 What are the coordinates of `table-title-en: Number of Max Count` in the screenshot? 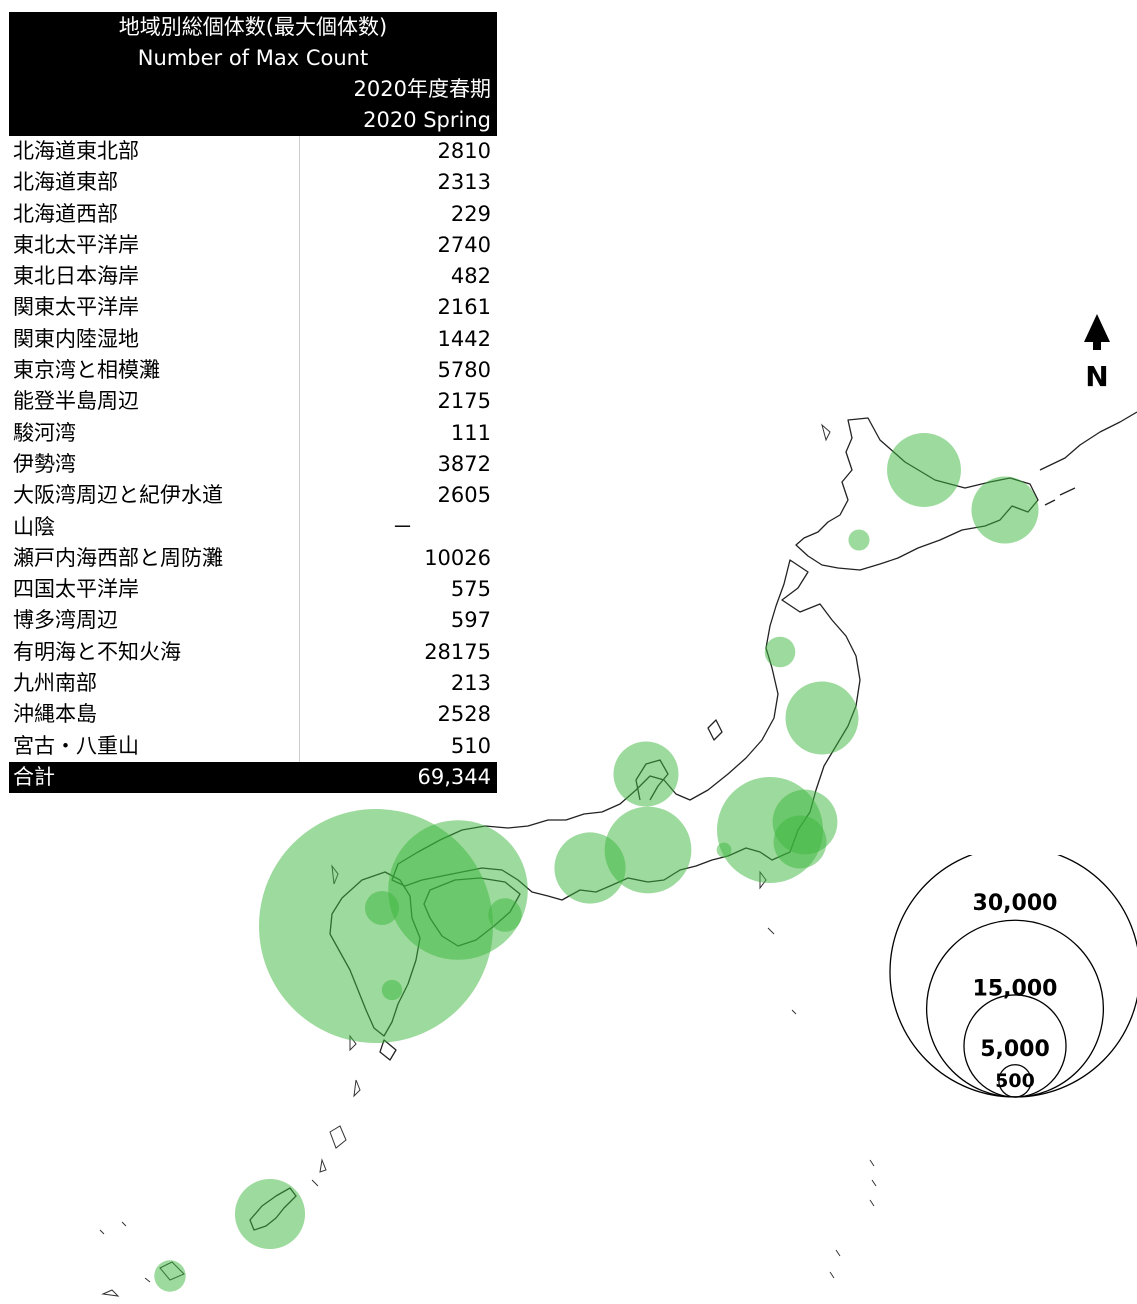 It's located at (253, 58).